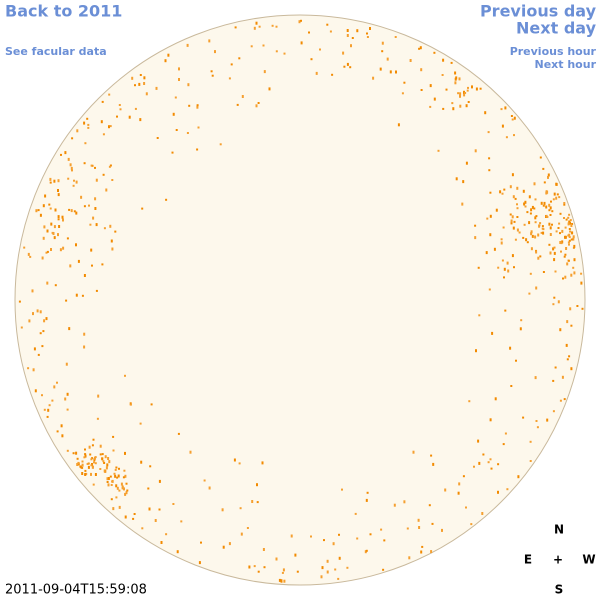  What do you see at coordinates (559, 590) in the screenshot?
I see `compass-south: S` at bounding box center [559, 590].